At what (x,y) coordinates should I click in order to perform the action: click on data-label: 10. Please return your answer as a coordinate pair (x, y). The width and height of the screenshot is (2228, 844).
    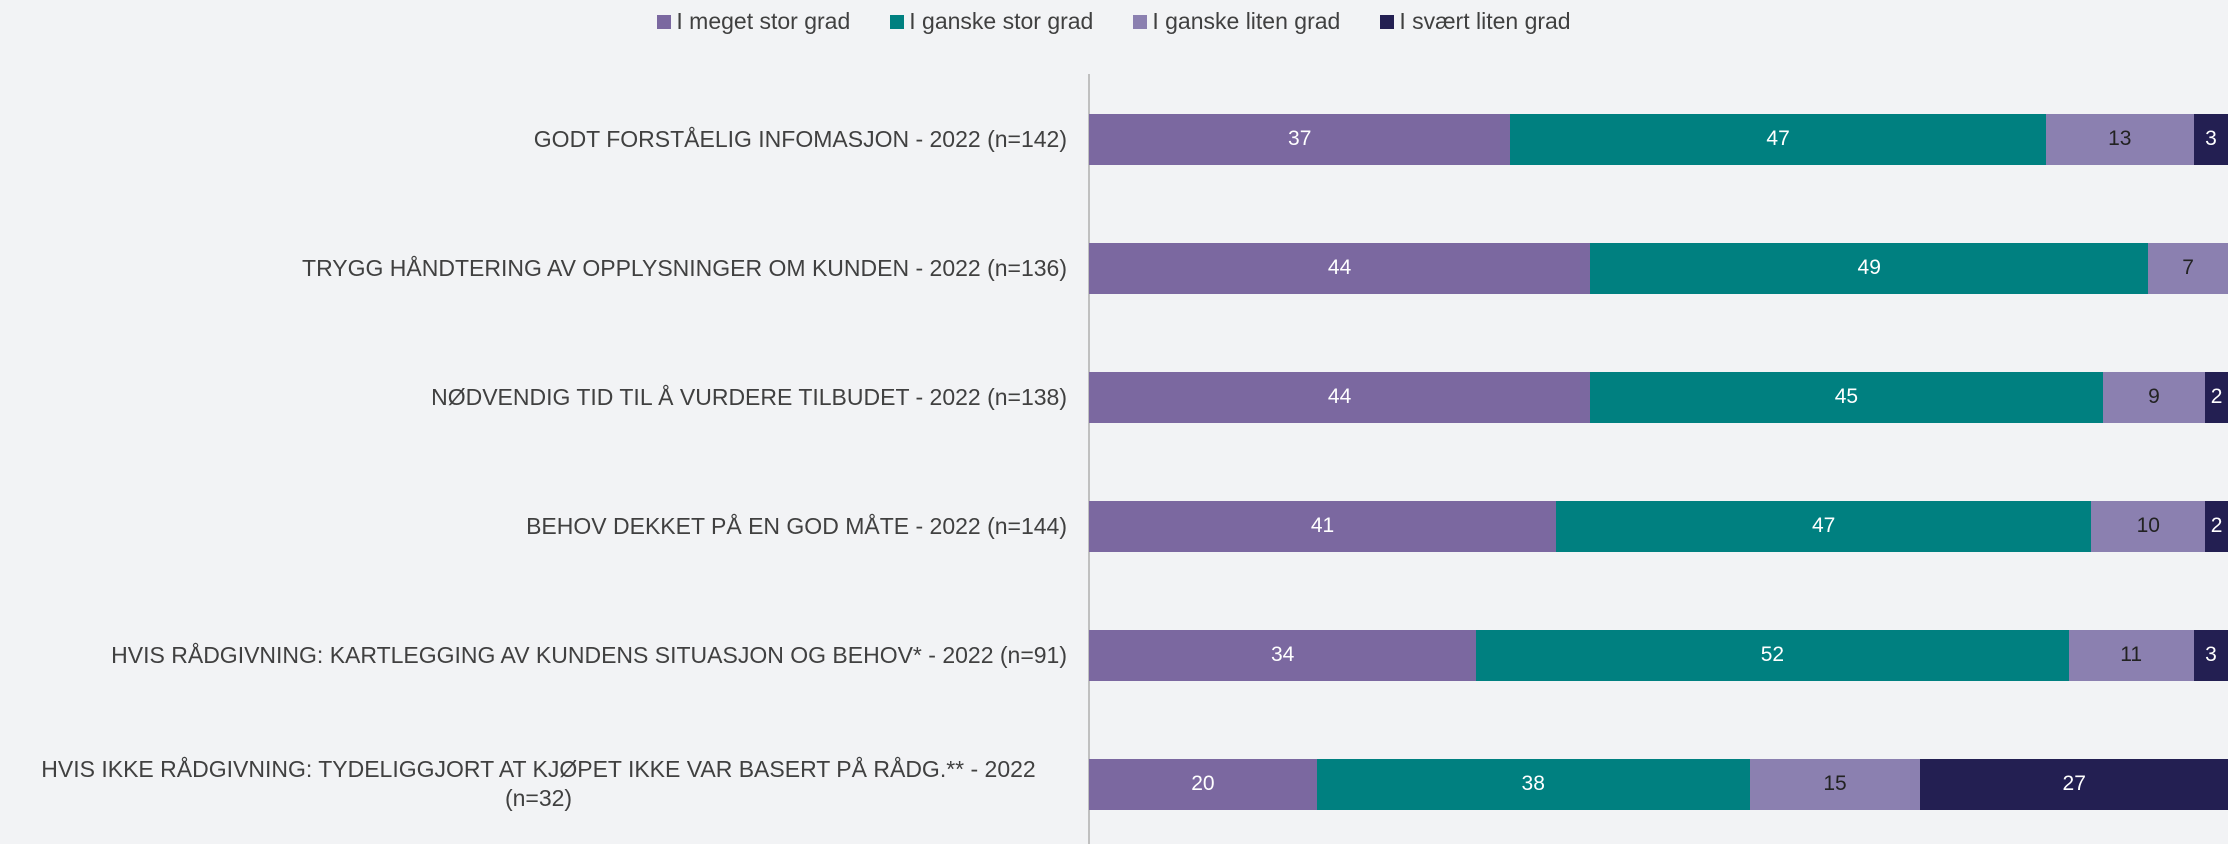
    Looking at the image, I should click on (2148, 525).